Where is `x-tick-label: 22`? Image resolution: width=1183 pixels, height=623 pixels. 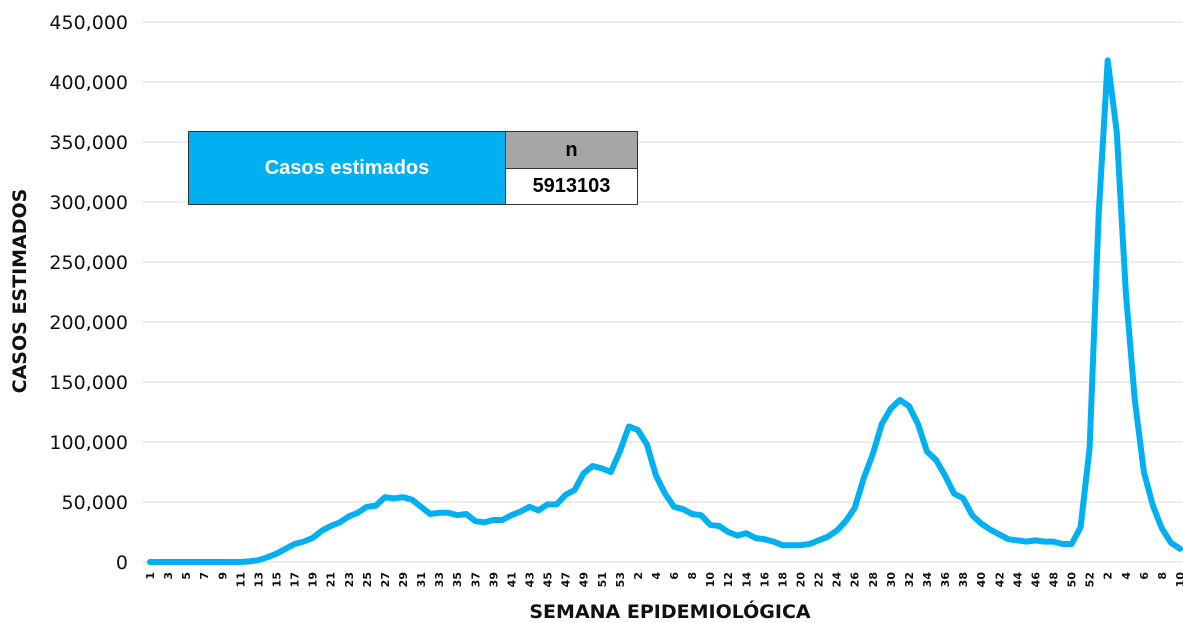
x-tick-label: 22 is located at coordinates (819, 579).